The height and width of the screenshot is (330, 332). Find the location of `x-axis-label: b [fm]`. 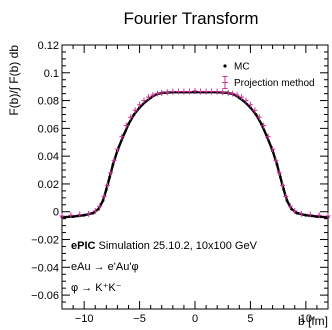

x-axis-label: b [fm] is located at coordinates (313, 321).